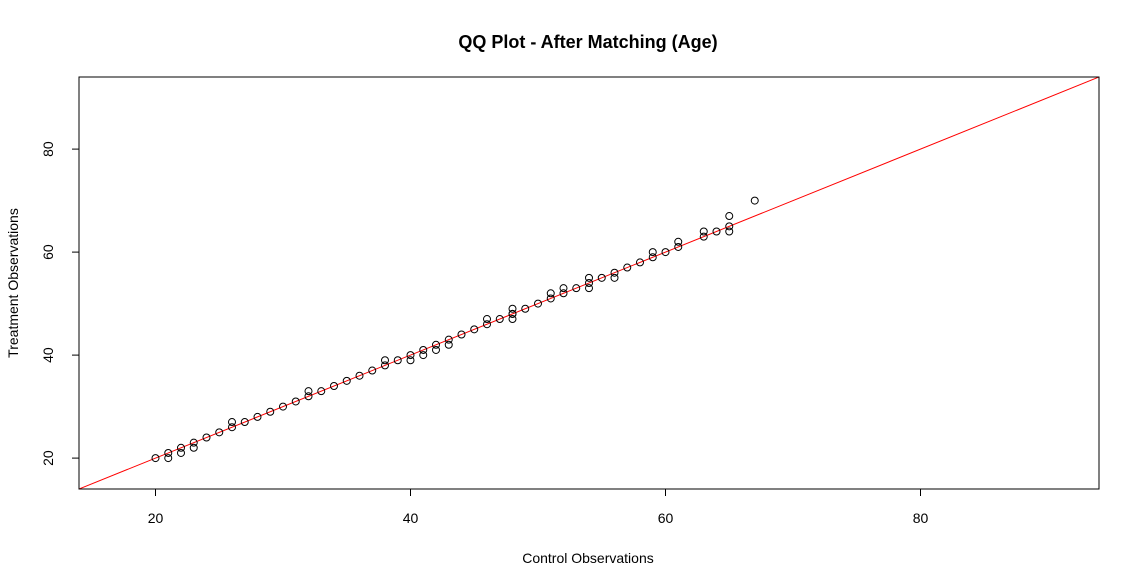  I want to click on x-tick-label: 80, so click(921, 518).